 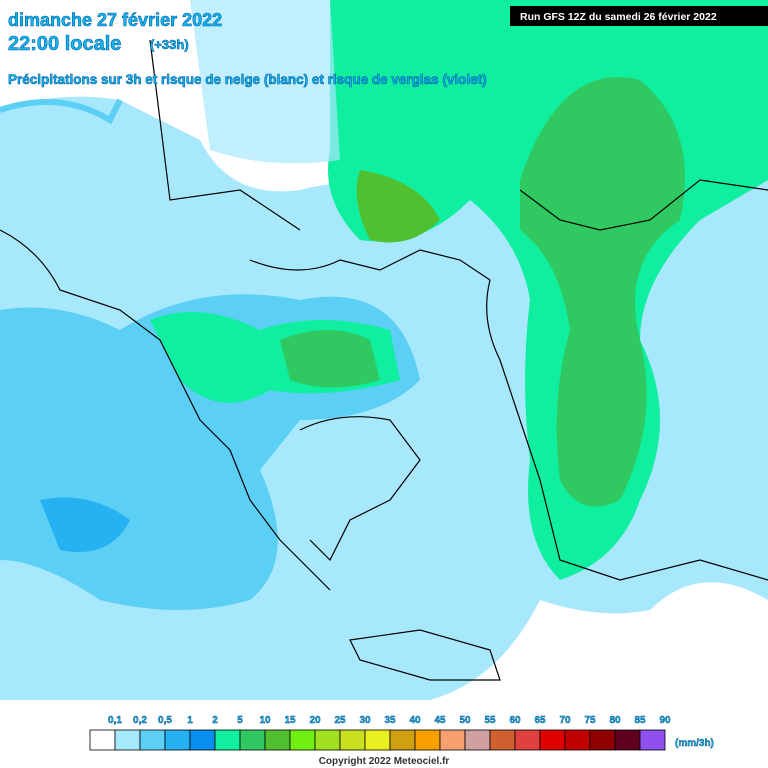 I want to click on legend-label: 0,1, so click(x=115, y=720).